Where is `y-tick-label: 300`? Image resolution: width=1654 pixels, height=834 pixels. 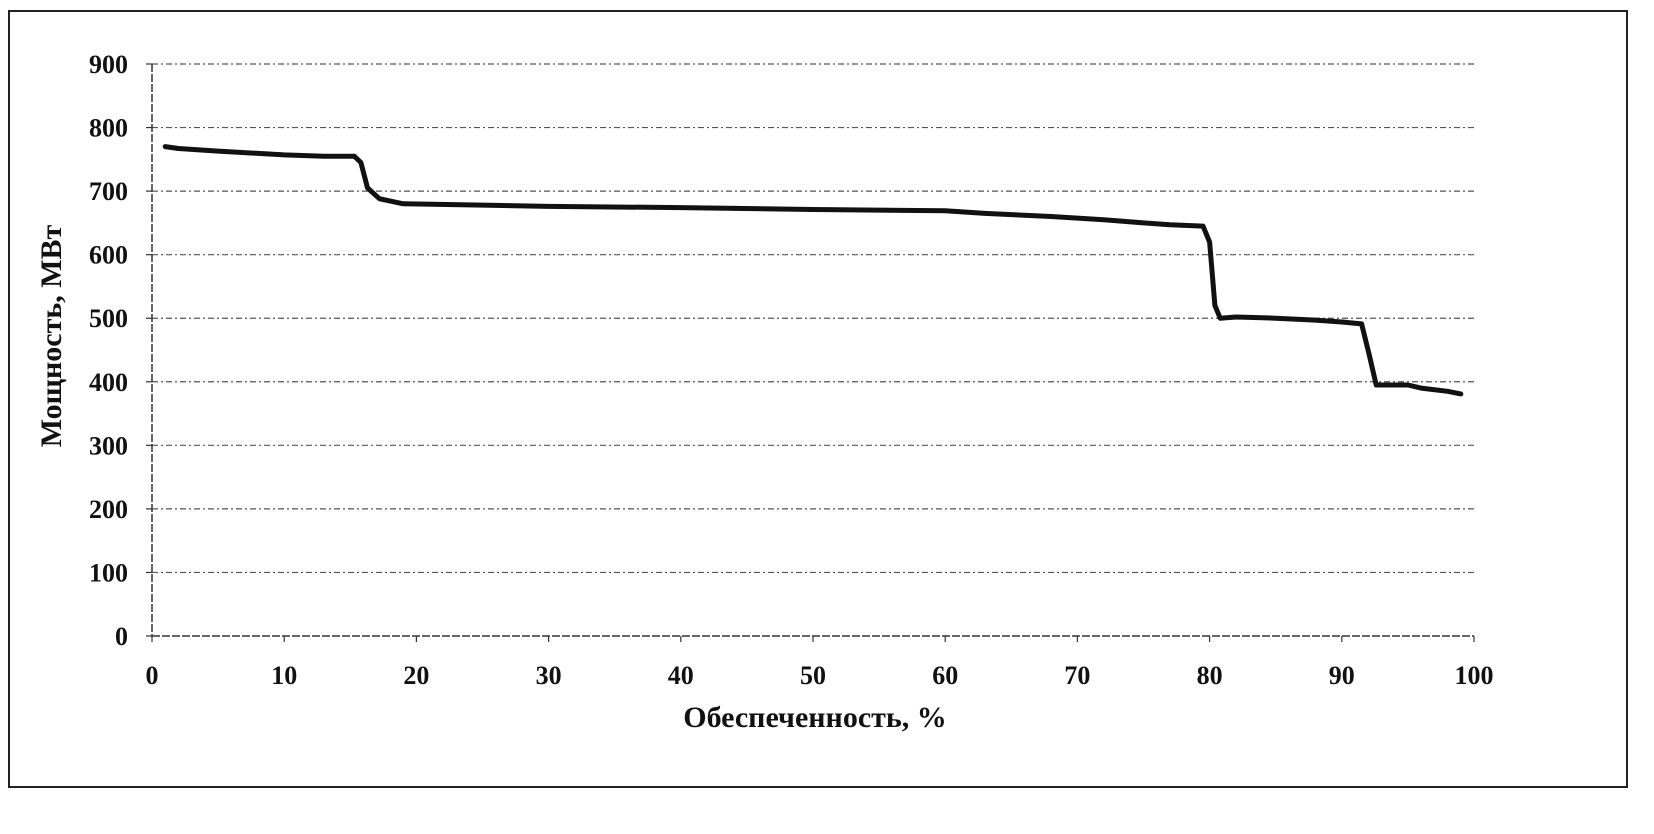 y-tick-label: 300 is located at coordinates (108, 445).